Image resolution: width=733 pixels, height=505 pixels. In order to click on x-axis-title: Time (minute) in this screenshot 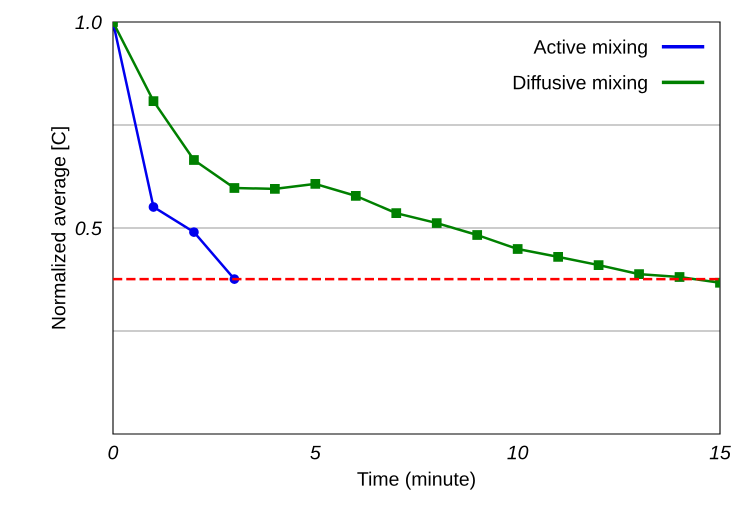, I will do `click(416, 481)`.